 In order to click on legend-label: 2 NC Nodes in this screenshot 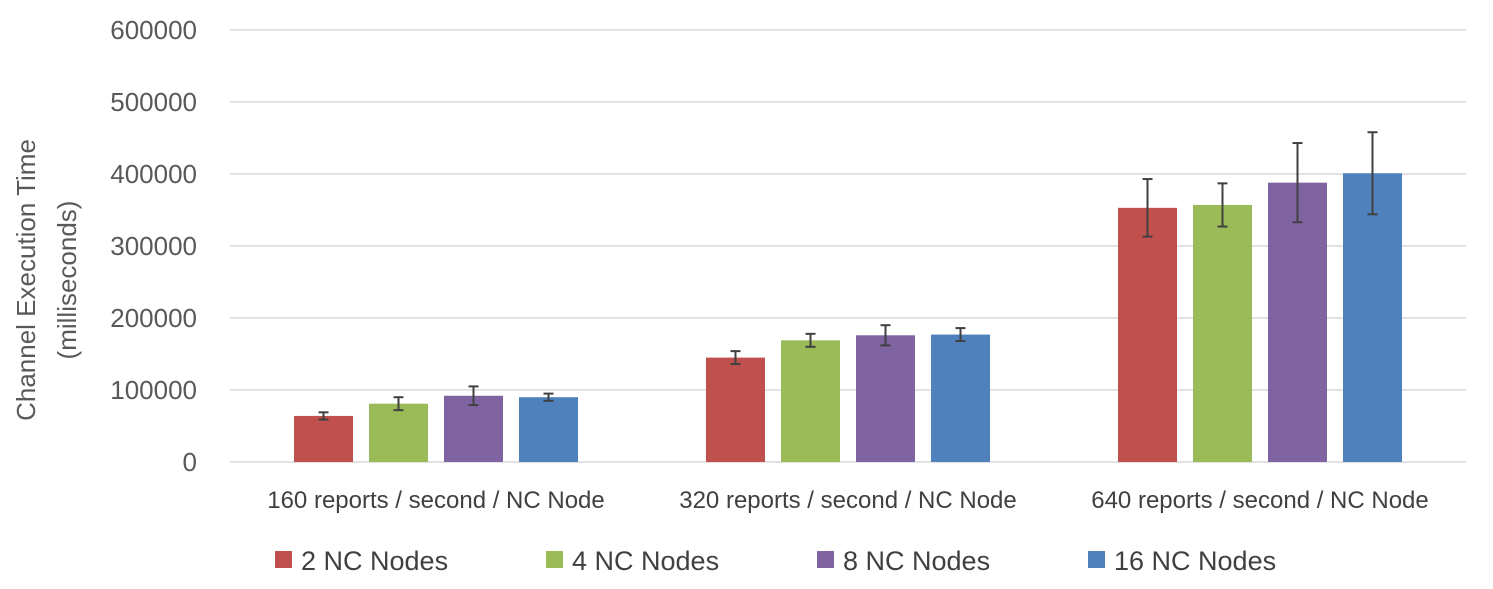, I will do `click(374, 561)`.